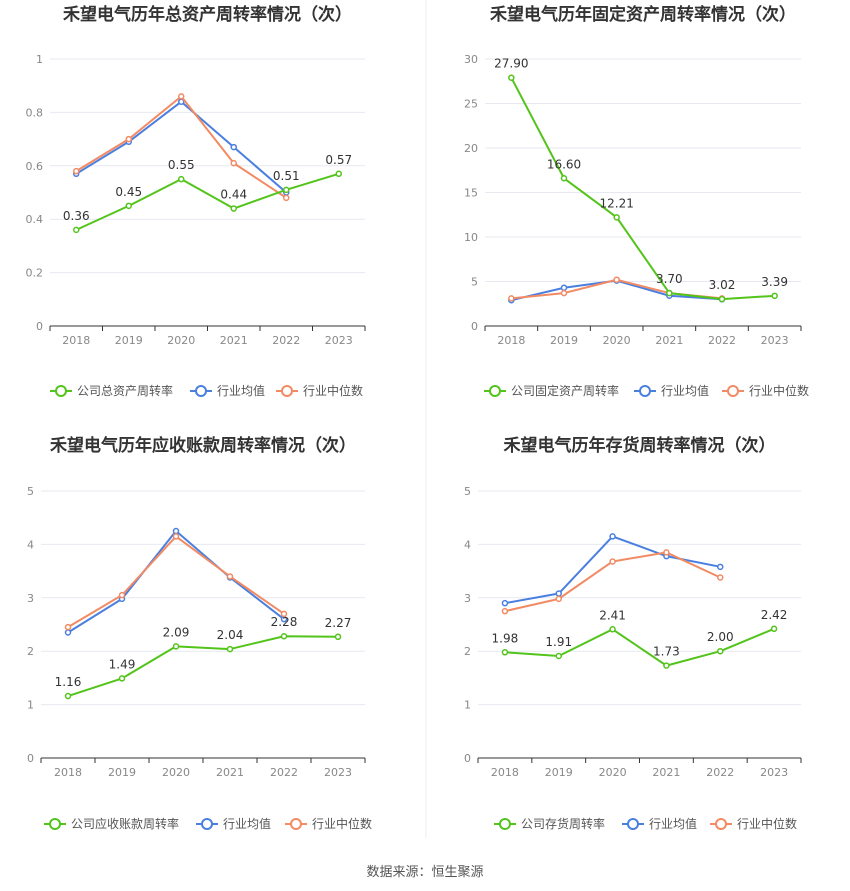  What do you see at coordinates (720, 637) in the screenshot?
I see `data-label: 2.00` at bounding box center [720, 637].